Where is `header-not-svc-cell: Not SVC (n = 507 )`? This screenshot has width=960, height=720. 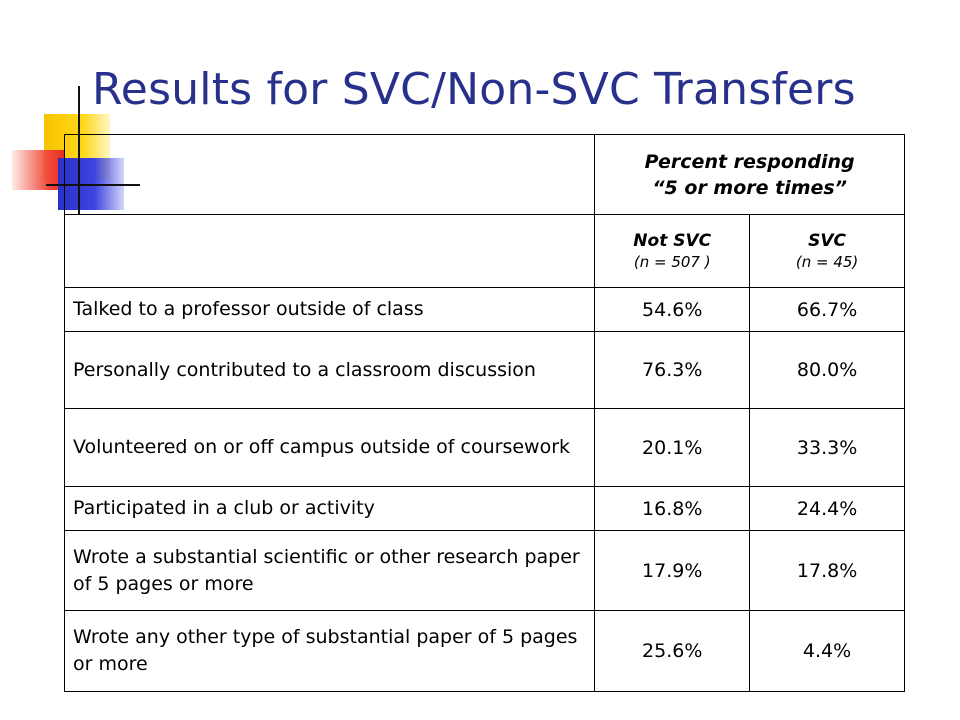 header-not-svc-cell: Not SVC (n = 507 ) is located at coordinates (672, 251).